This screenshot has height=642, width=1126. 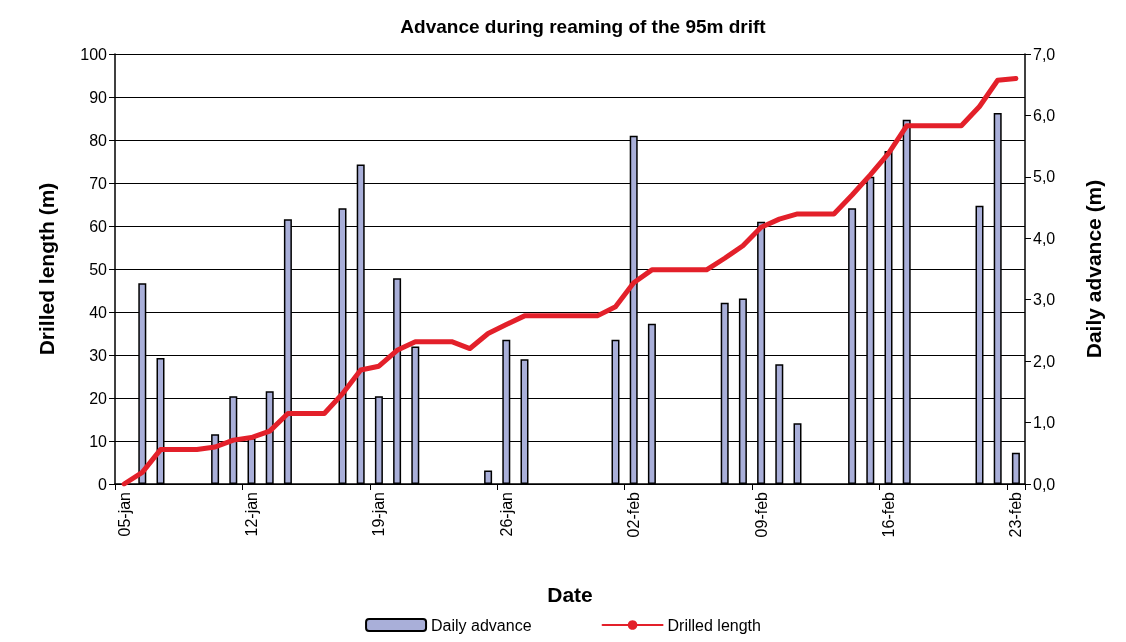 I want to click on y-tick-label: 0, so click(x=103, y=484).